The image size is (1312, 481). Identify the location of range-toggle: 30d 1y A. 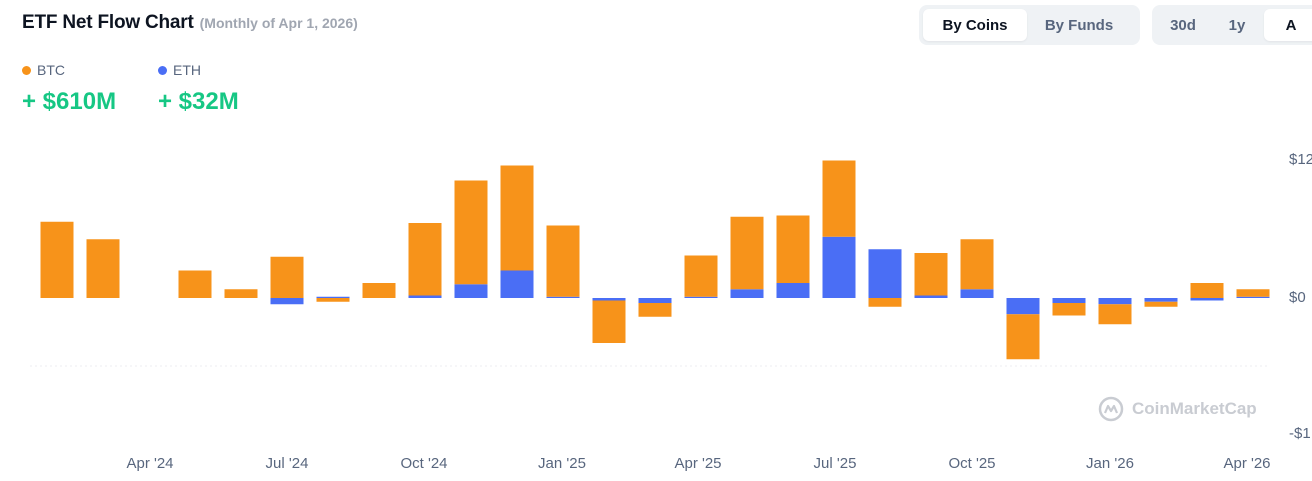
(1232, 25).